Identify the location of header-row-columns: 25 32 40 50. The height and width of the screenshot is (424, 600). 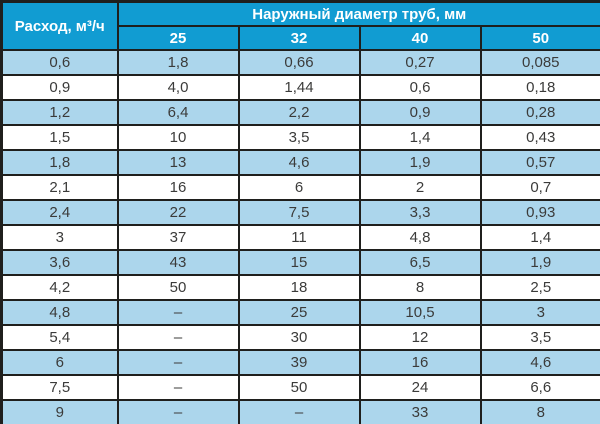
(301, 38).